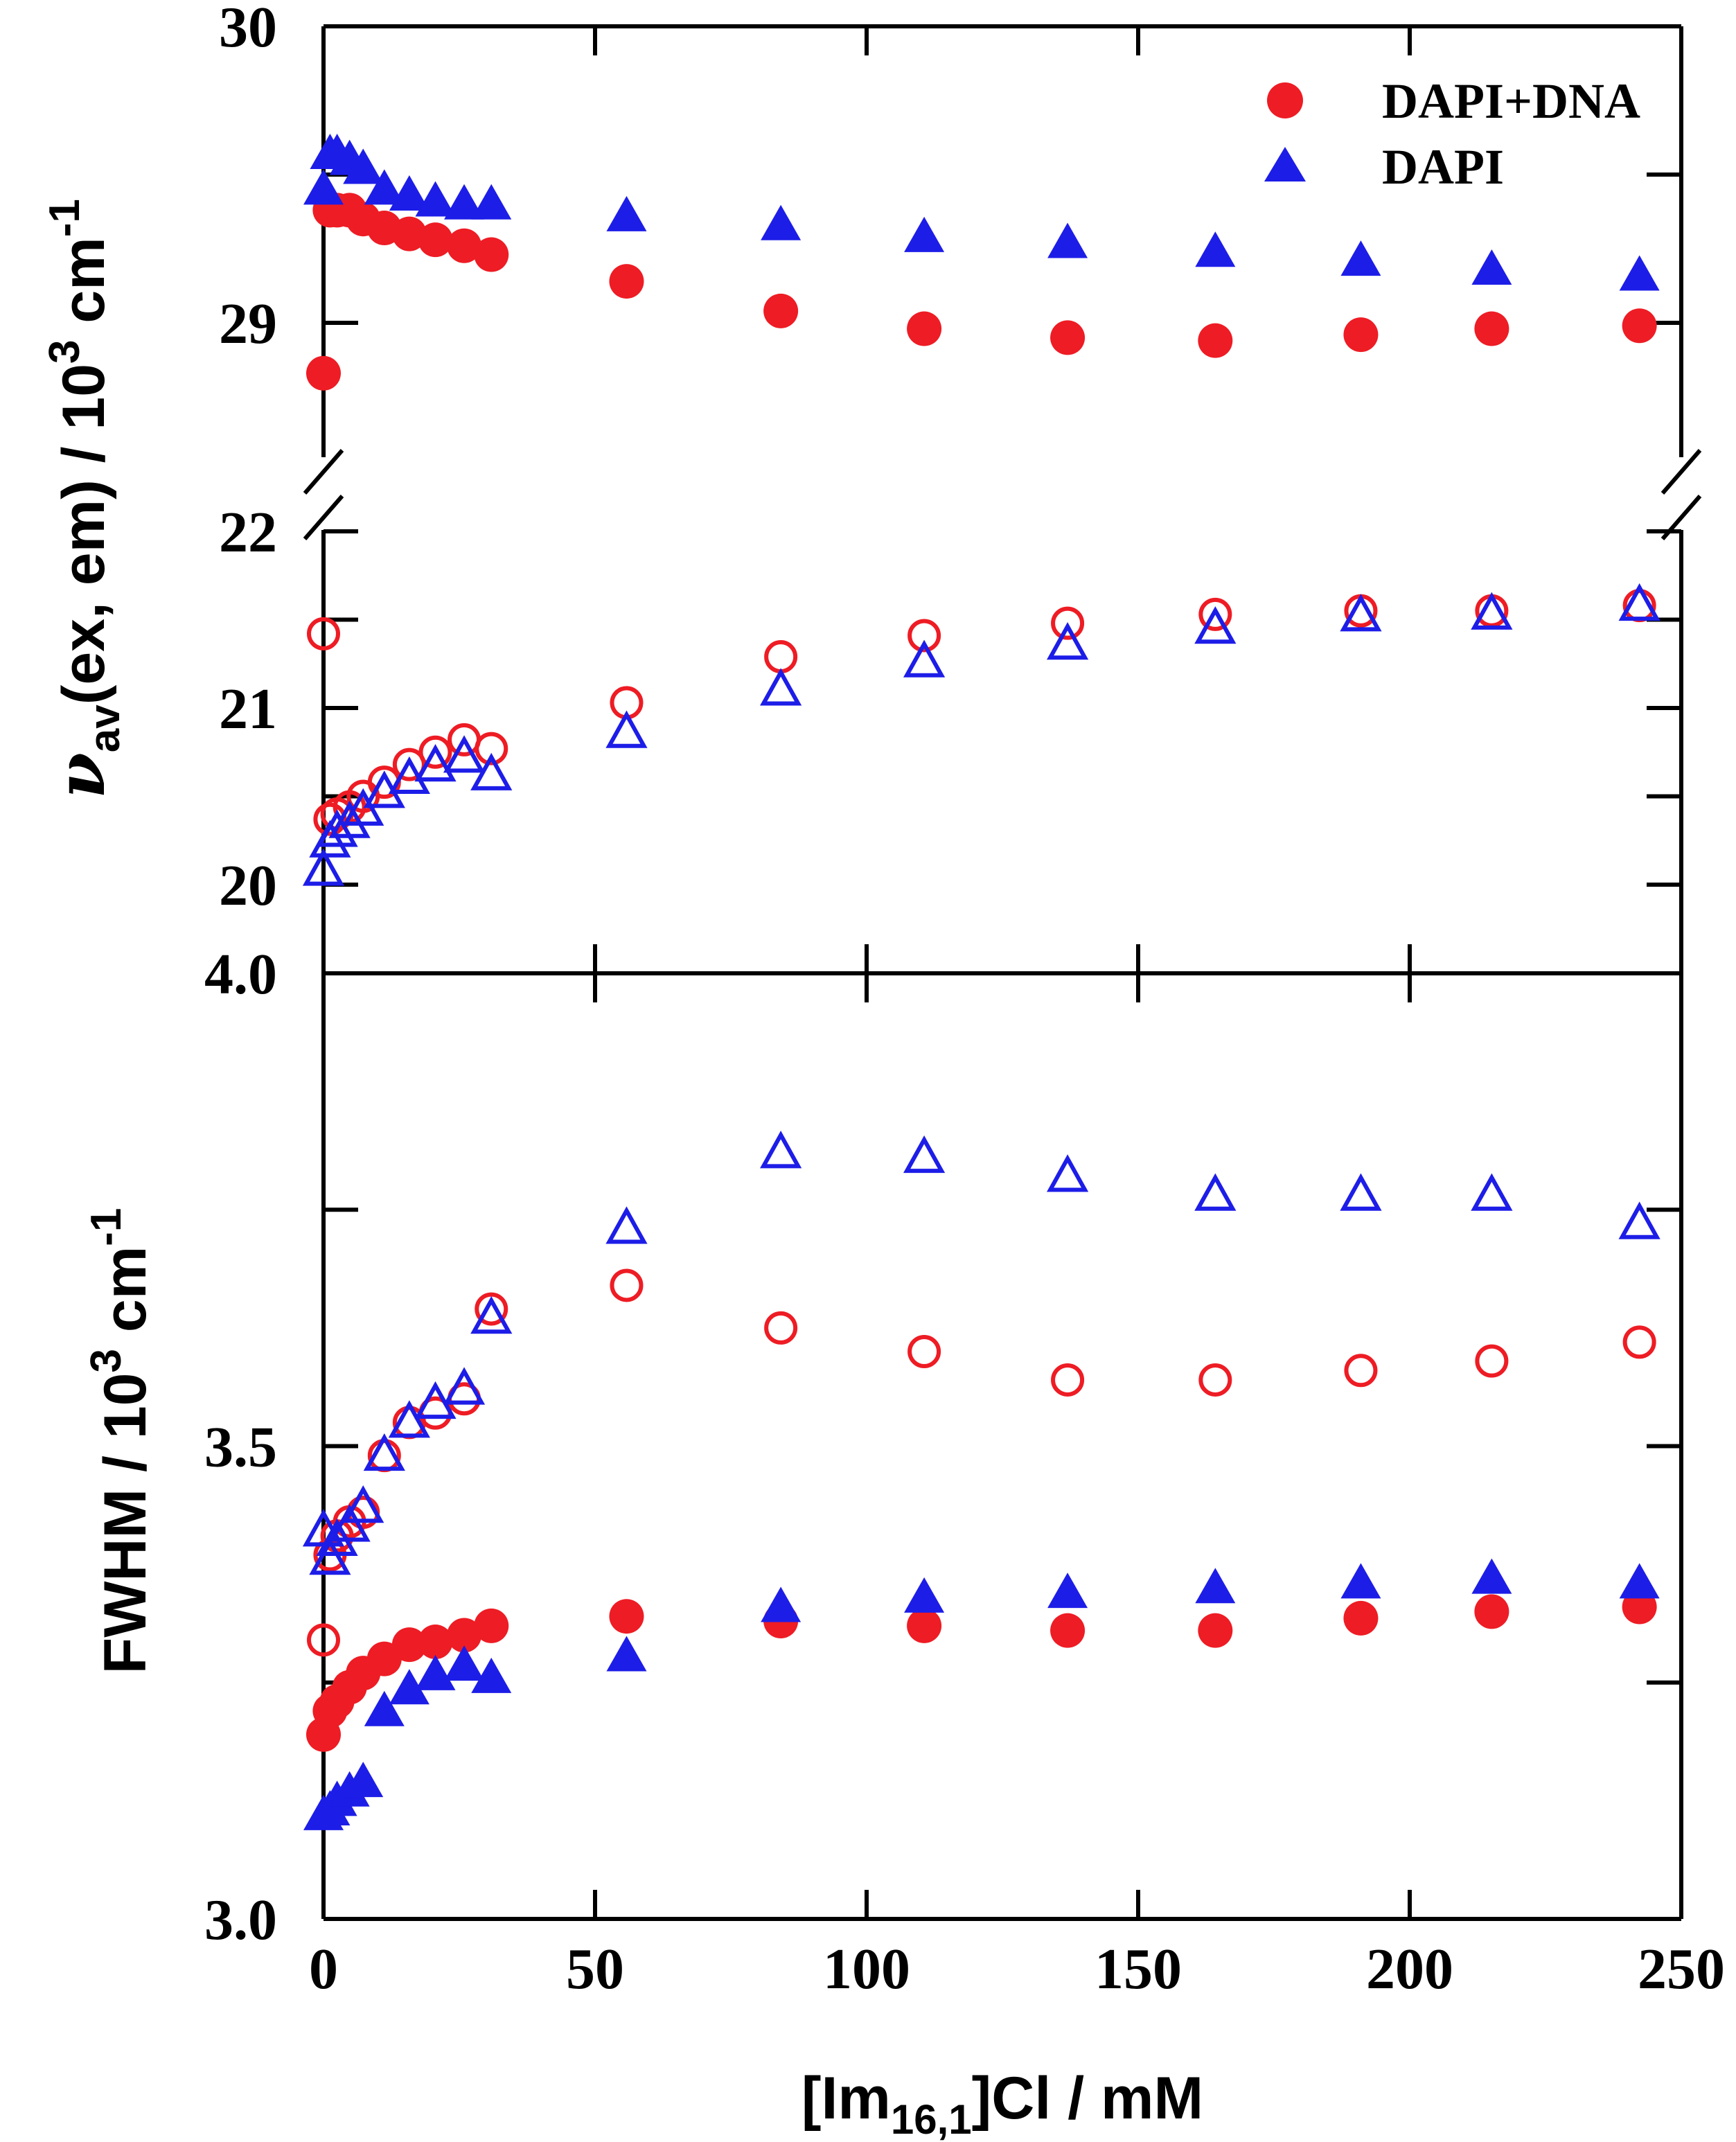 This screenshot has width=1736, height=2142. Describe the element at coordinates (931, 2119) in the screenshot. I see `x-axis-label-sub: 16,1` at that location.